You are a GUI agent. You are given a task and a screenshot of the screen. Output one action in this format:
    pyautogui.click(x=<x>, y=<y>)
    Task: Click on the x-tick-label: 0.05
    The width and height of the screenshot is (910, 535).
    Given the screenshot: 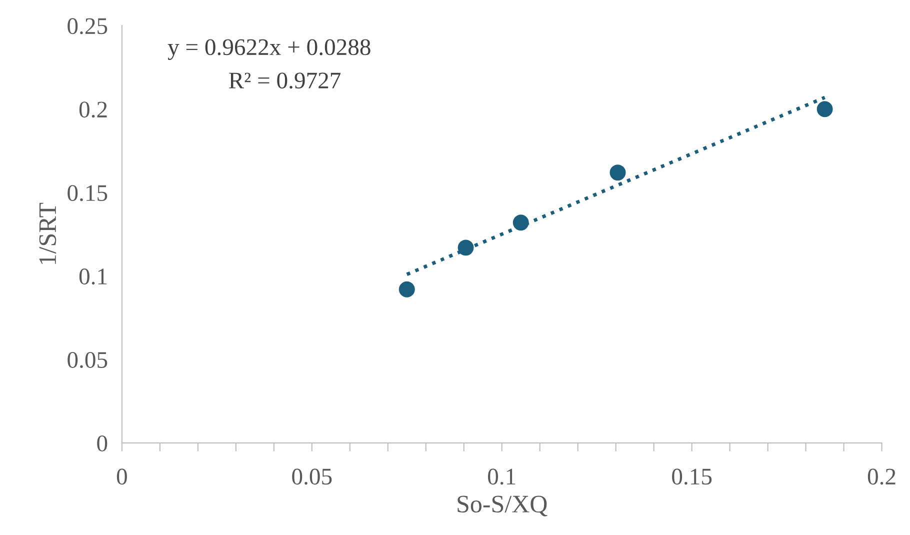 What is the action you would take?
    pyautogui.click(x=312, y=476)
    